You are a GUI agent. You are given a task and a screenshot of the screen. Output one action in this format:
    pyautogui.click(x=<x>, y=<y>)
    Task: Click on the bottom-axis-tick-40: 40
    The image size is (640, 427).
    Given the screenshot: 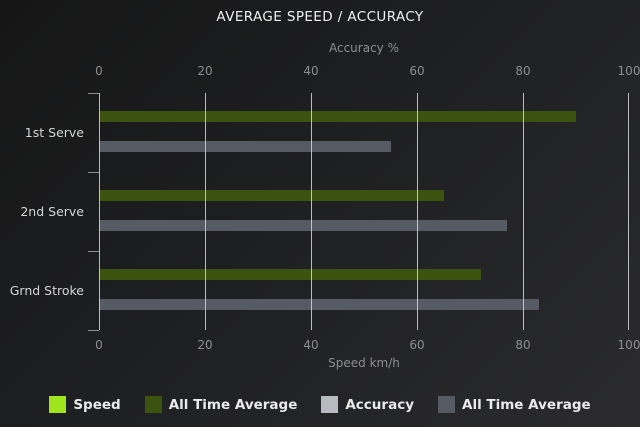 What is the action you would take?
    pyautogui.click(x=311, y=345)
    